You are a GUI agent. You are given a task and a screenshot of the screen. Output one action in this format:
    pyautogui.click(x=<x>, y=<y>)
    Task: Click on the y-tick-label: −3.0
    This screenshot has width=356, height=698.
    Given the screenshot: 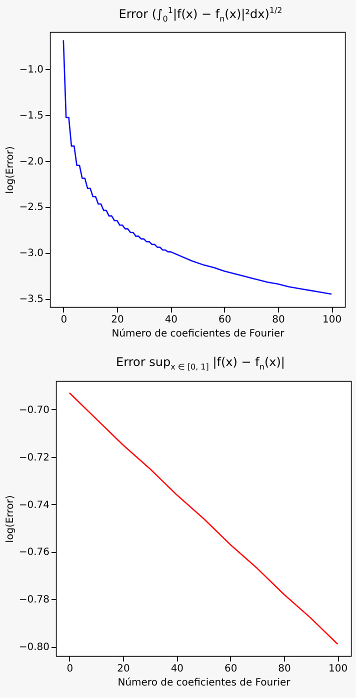 What is the action you would take?
    pyautogui.click(x=31, y=254)
    